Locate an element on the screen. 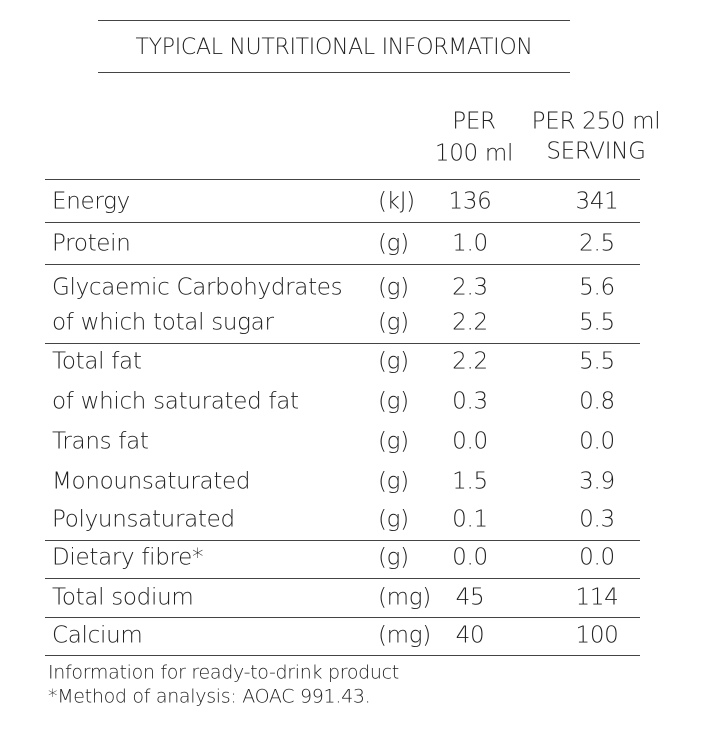  unit: (kJ) is located at coordinates (396, 201).